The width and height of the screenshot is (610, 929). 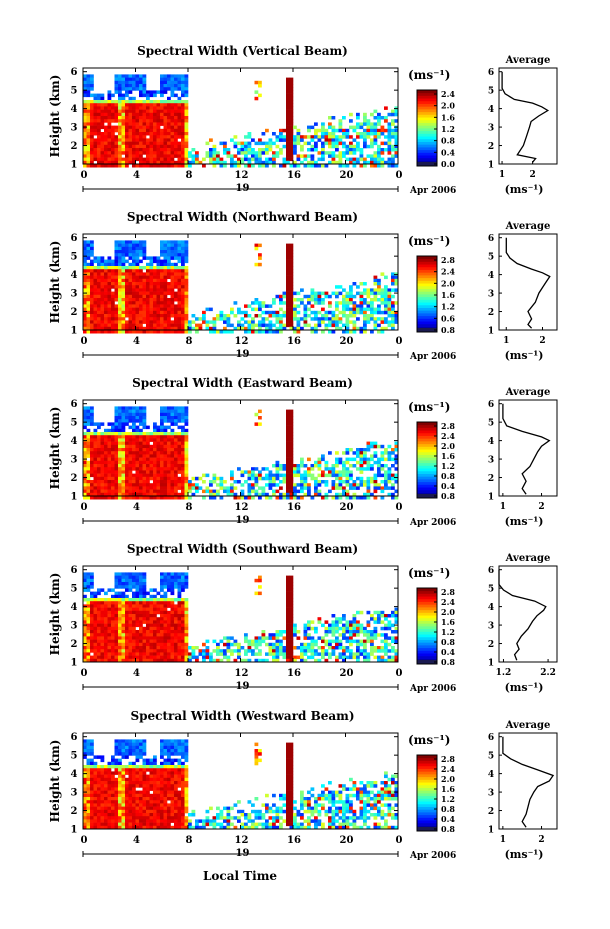 I want to click on colorbar-tick-label: 2.4, so click(x=448, y=602).